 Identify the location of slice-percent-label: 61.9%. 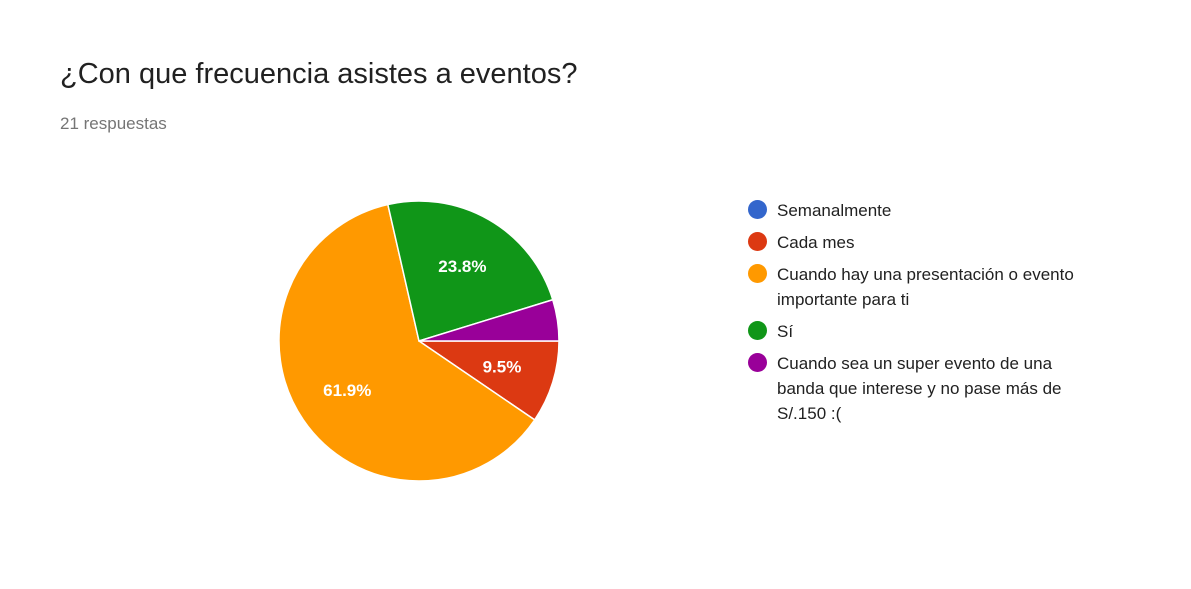
(347, 390).